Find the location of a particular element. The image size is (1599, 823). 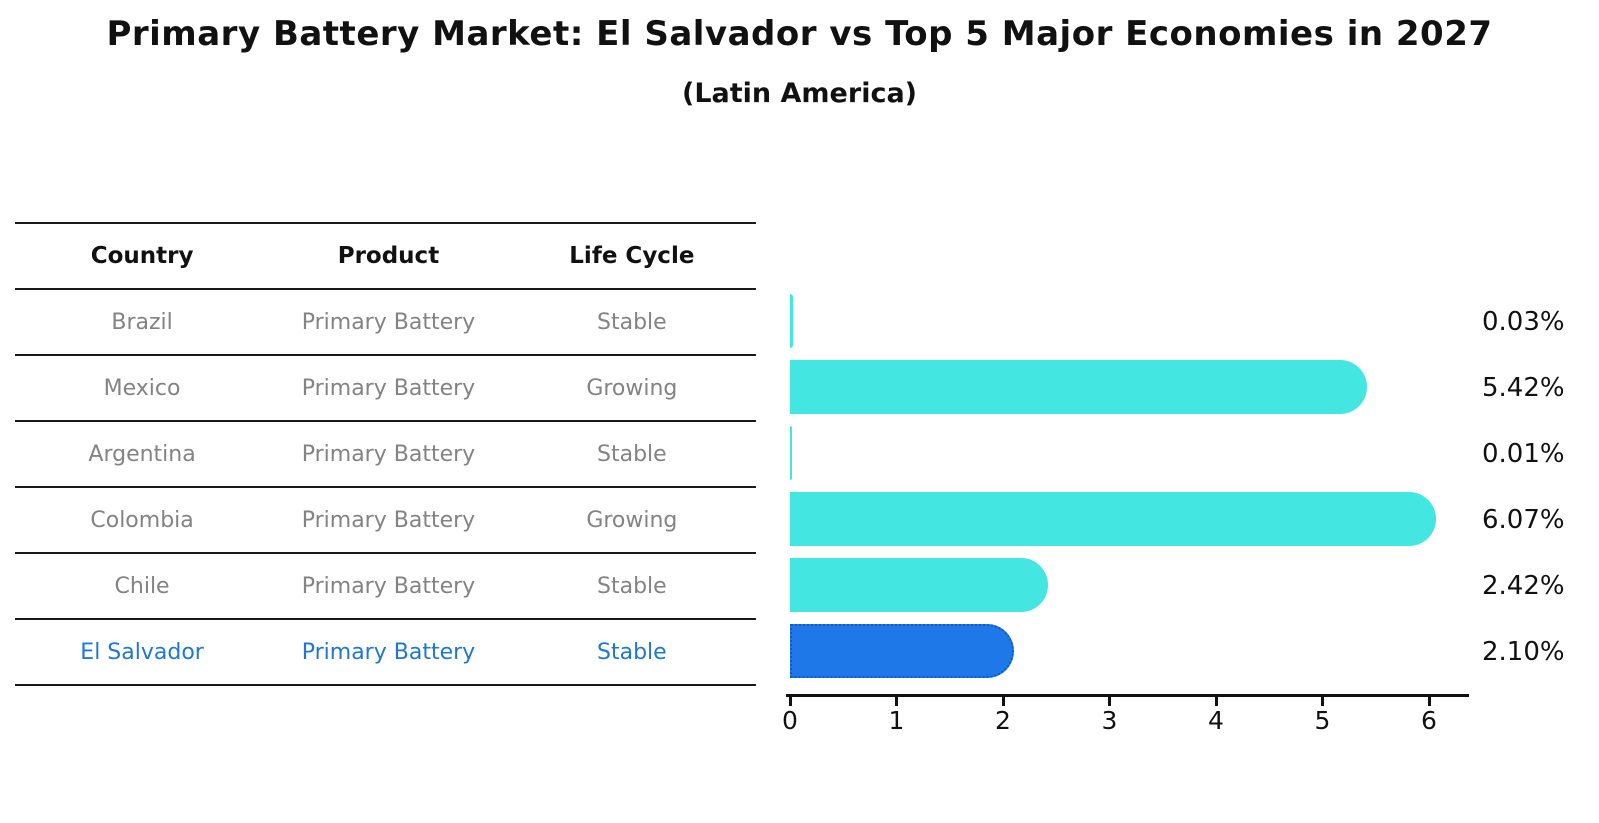

table-cell-country: Chile is located at coordinates (142, 586).